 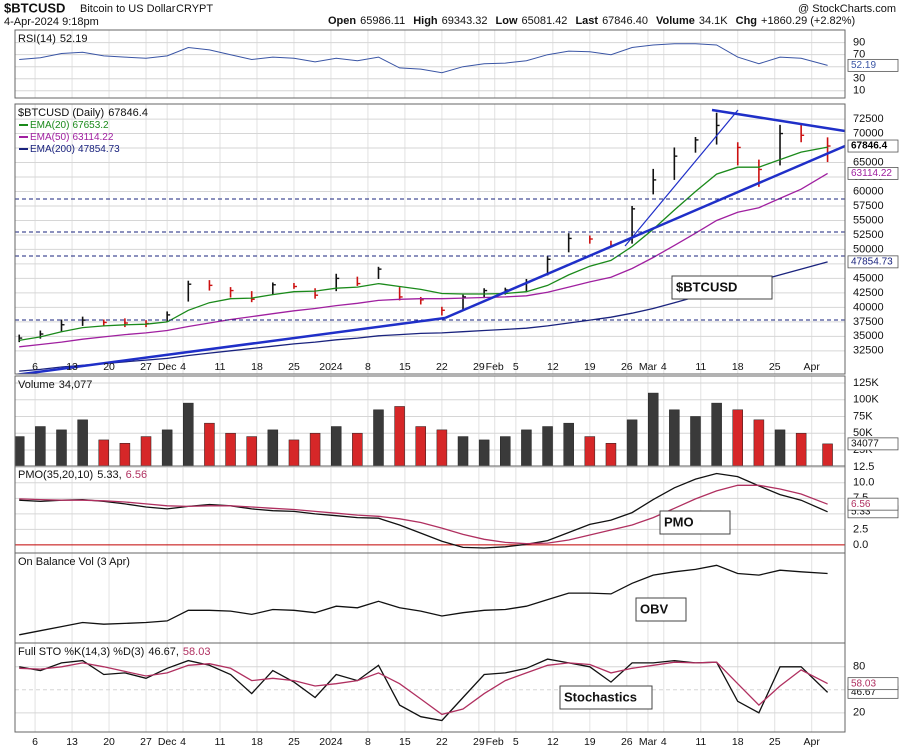 I want to click on legend-value: 6.56, so click(x=136, y=475).